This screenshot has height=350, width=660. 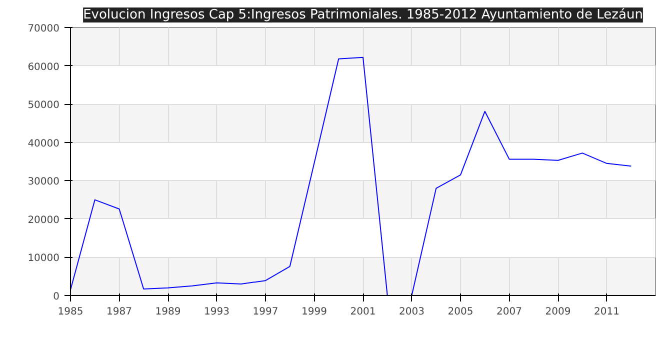 I want to click on x-tick-label: 1993, so click(x=217, y=312).